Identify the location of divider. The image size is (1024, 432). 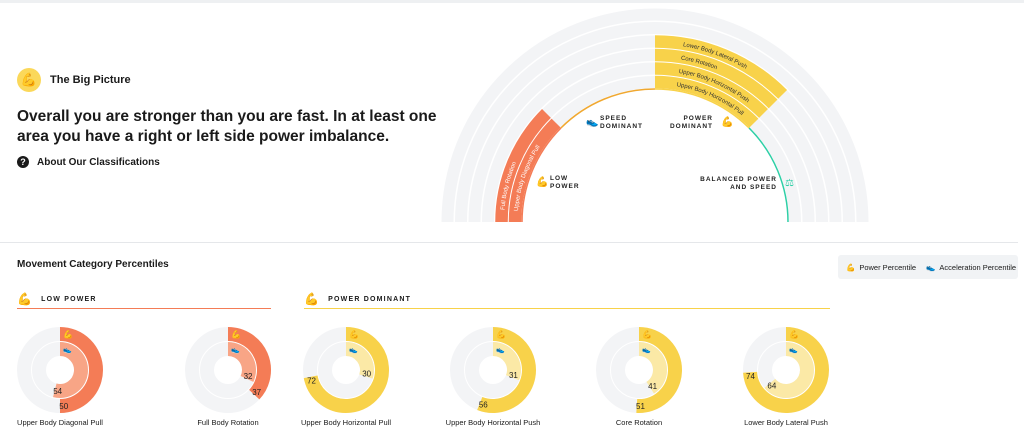
(509, 242).